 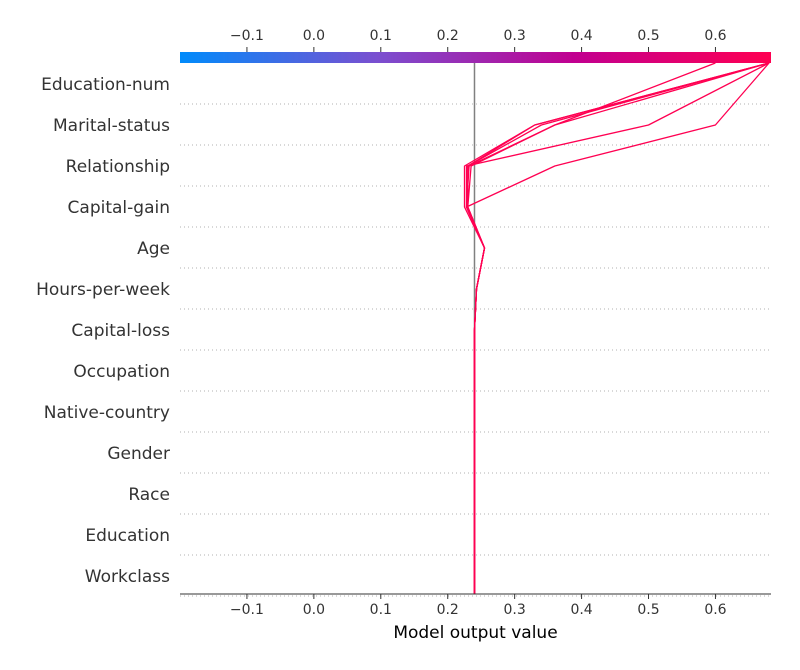 I want to click on feature-label: Relationship, so click(x=118, y=167).